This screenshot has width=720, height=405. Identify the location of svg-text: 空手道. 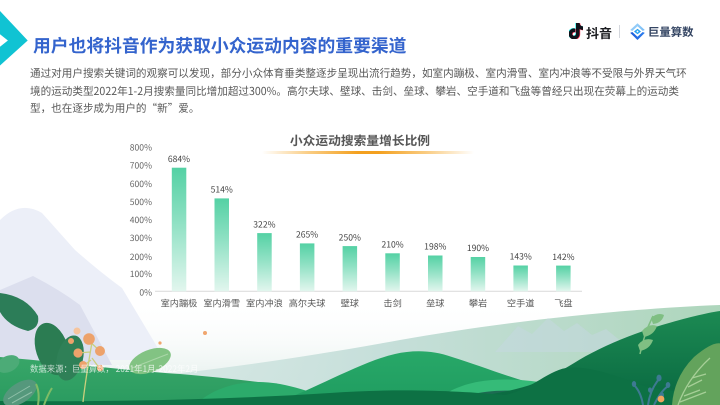
(521, 303).